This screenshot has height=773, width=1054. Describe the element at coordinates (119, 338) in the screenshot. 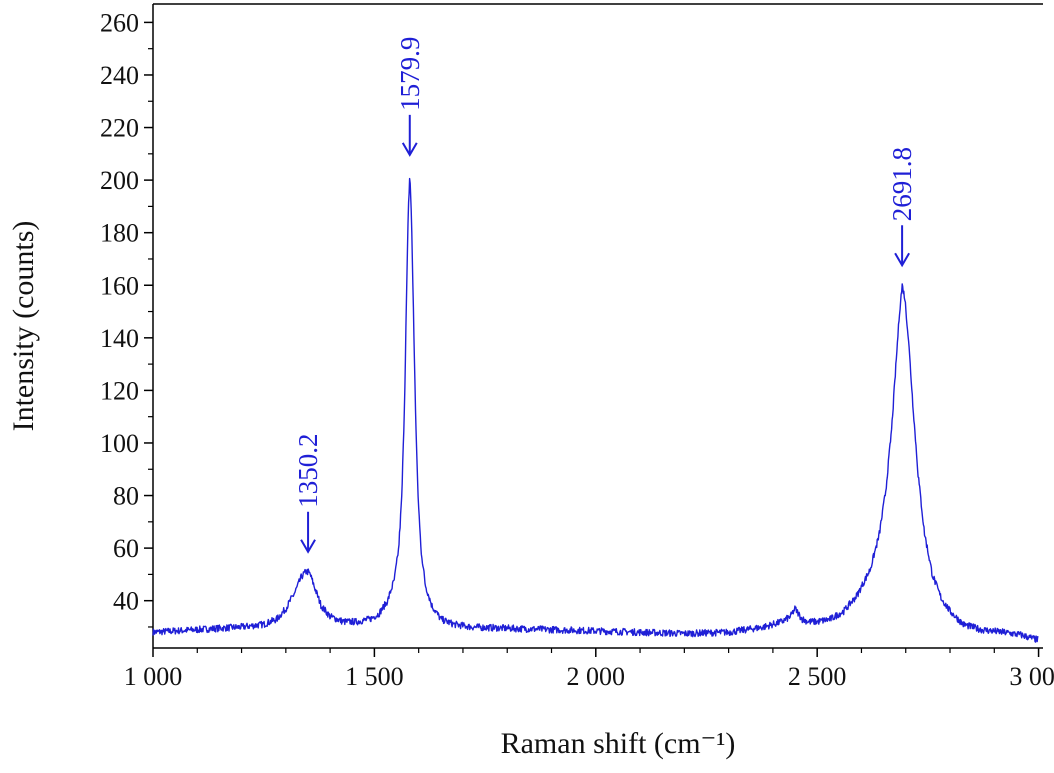

I see `y-tick-label: 140` at that location.